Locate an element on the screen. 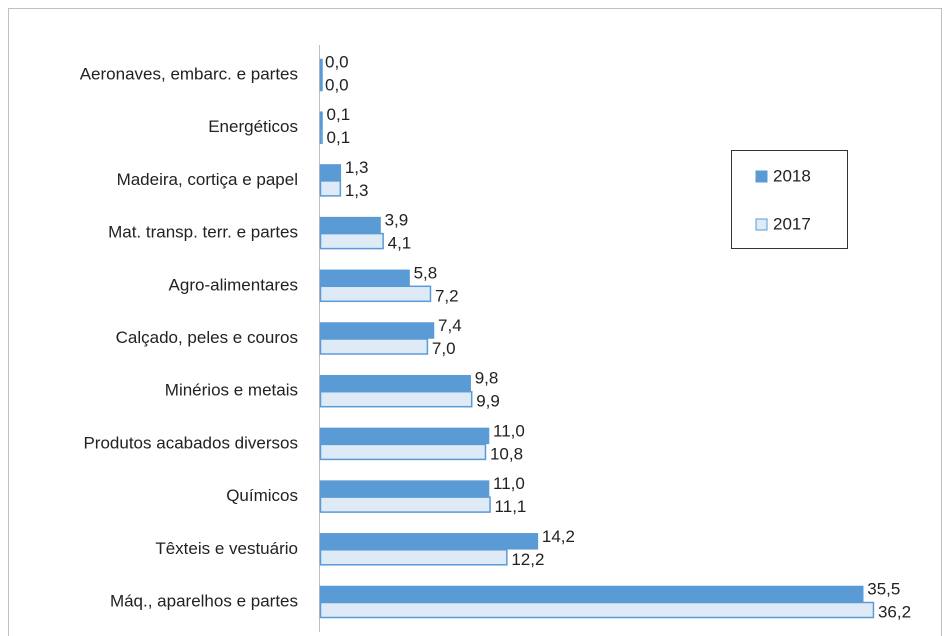 Image resolution: width=952 pixels, height=636 pixels. data-label: 12,2 is located at coordinates (527, 559).